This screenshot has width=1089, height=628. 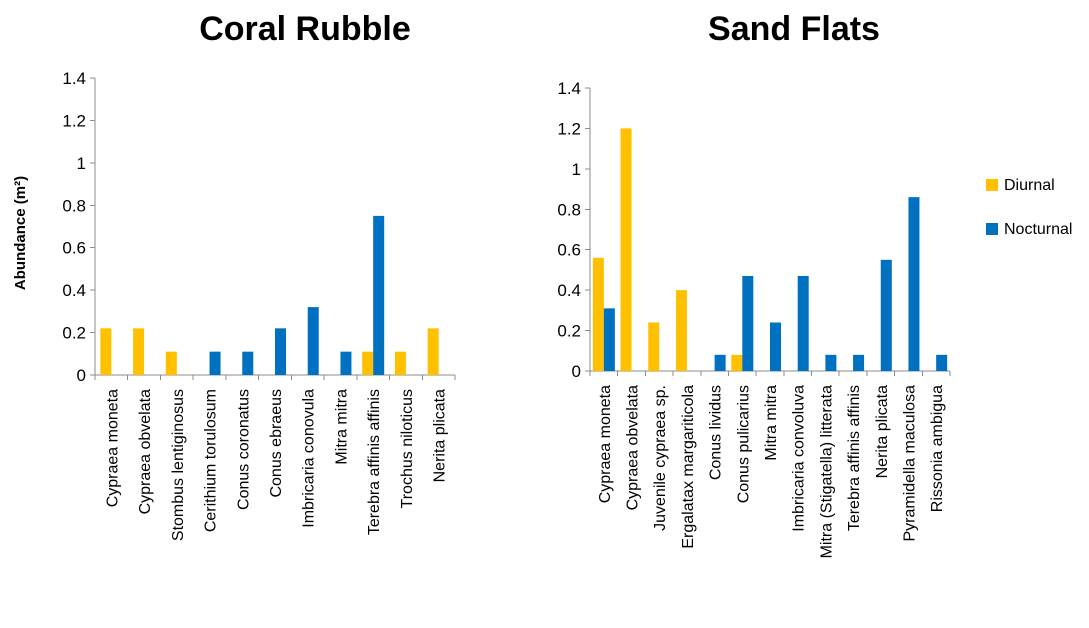 What do you see at coordinates (803, 323) in the screenshot?
I see `bar-nocturnal-imbricaria-convoluva` at bounding box center [803, 323].